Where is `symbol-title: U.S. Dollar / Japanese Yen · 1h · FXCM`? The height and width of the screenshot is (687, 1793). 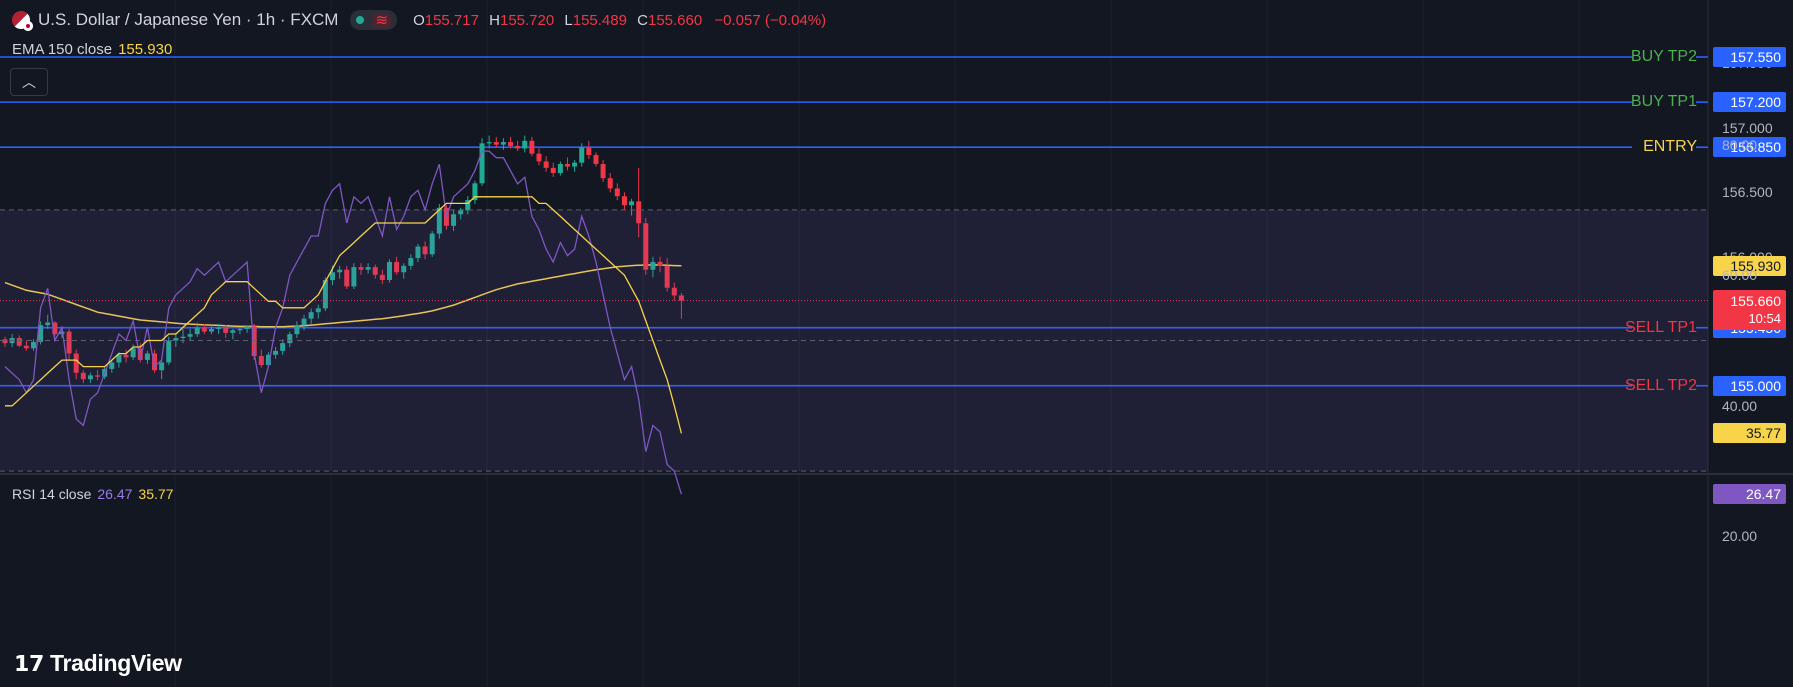 symbol-title: U.S. Dollar / Japanese Yen · 1h · FXCM is located at coordinates (188, 19).